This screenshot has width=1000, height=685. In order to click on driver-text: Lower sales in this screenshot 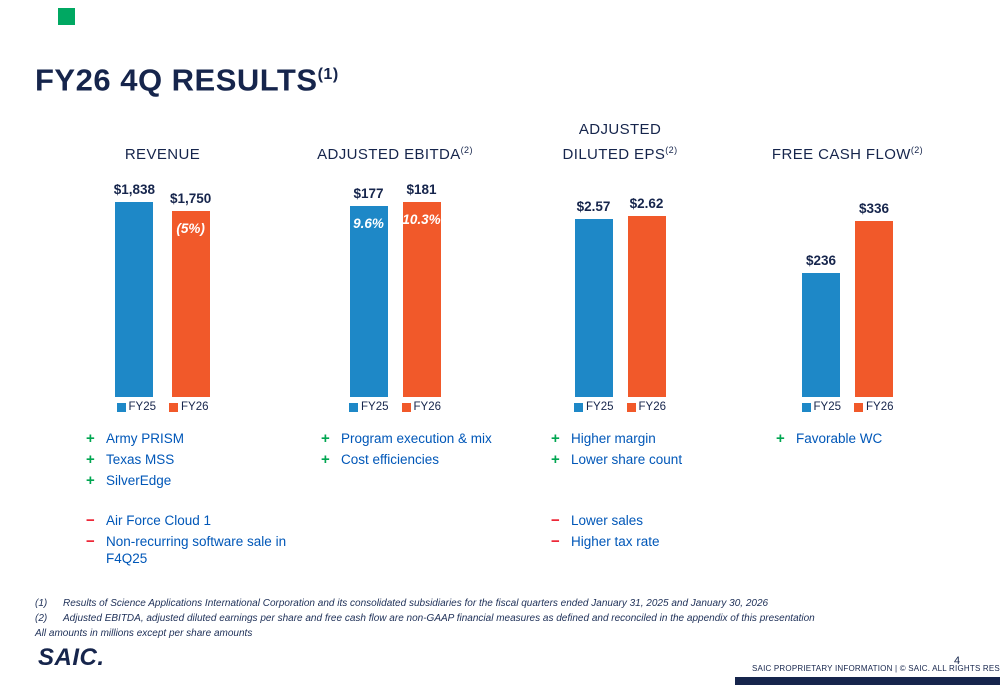, I will do `click(607, 520)`.